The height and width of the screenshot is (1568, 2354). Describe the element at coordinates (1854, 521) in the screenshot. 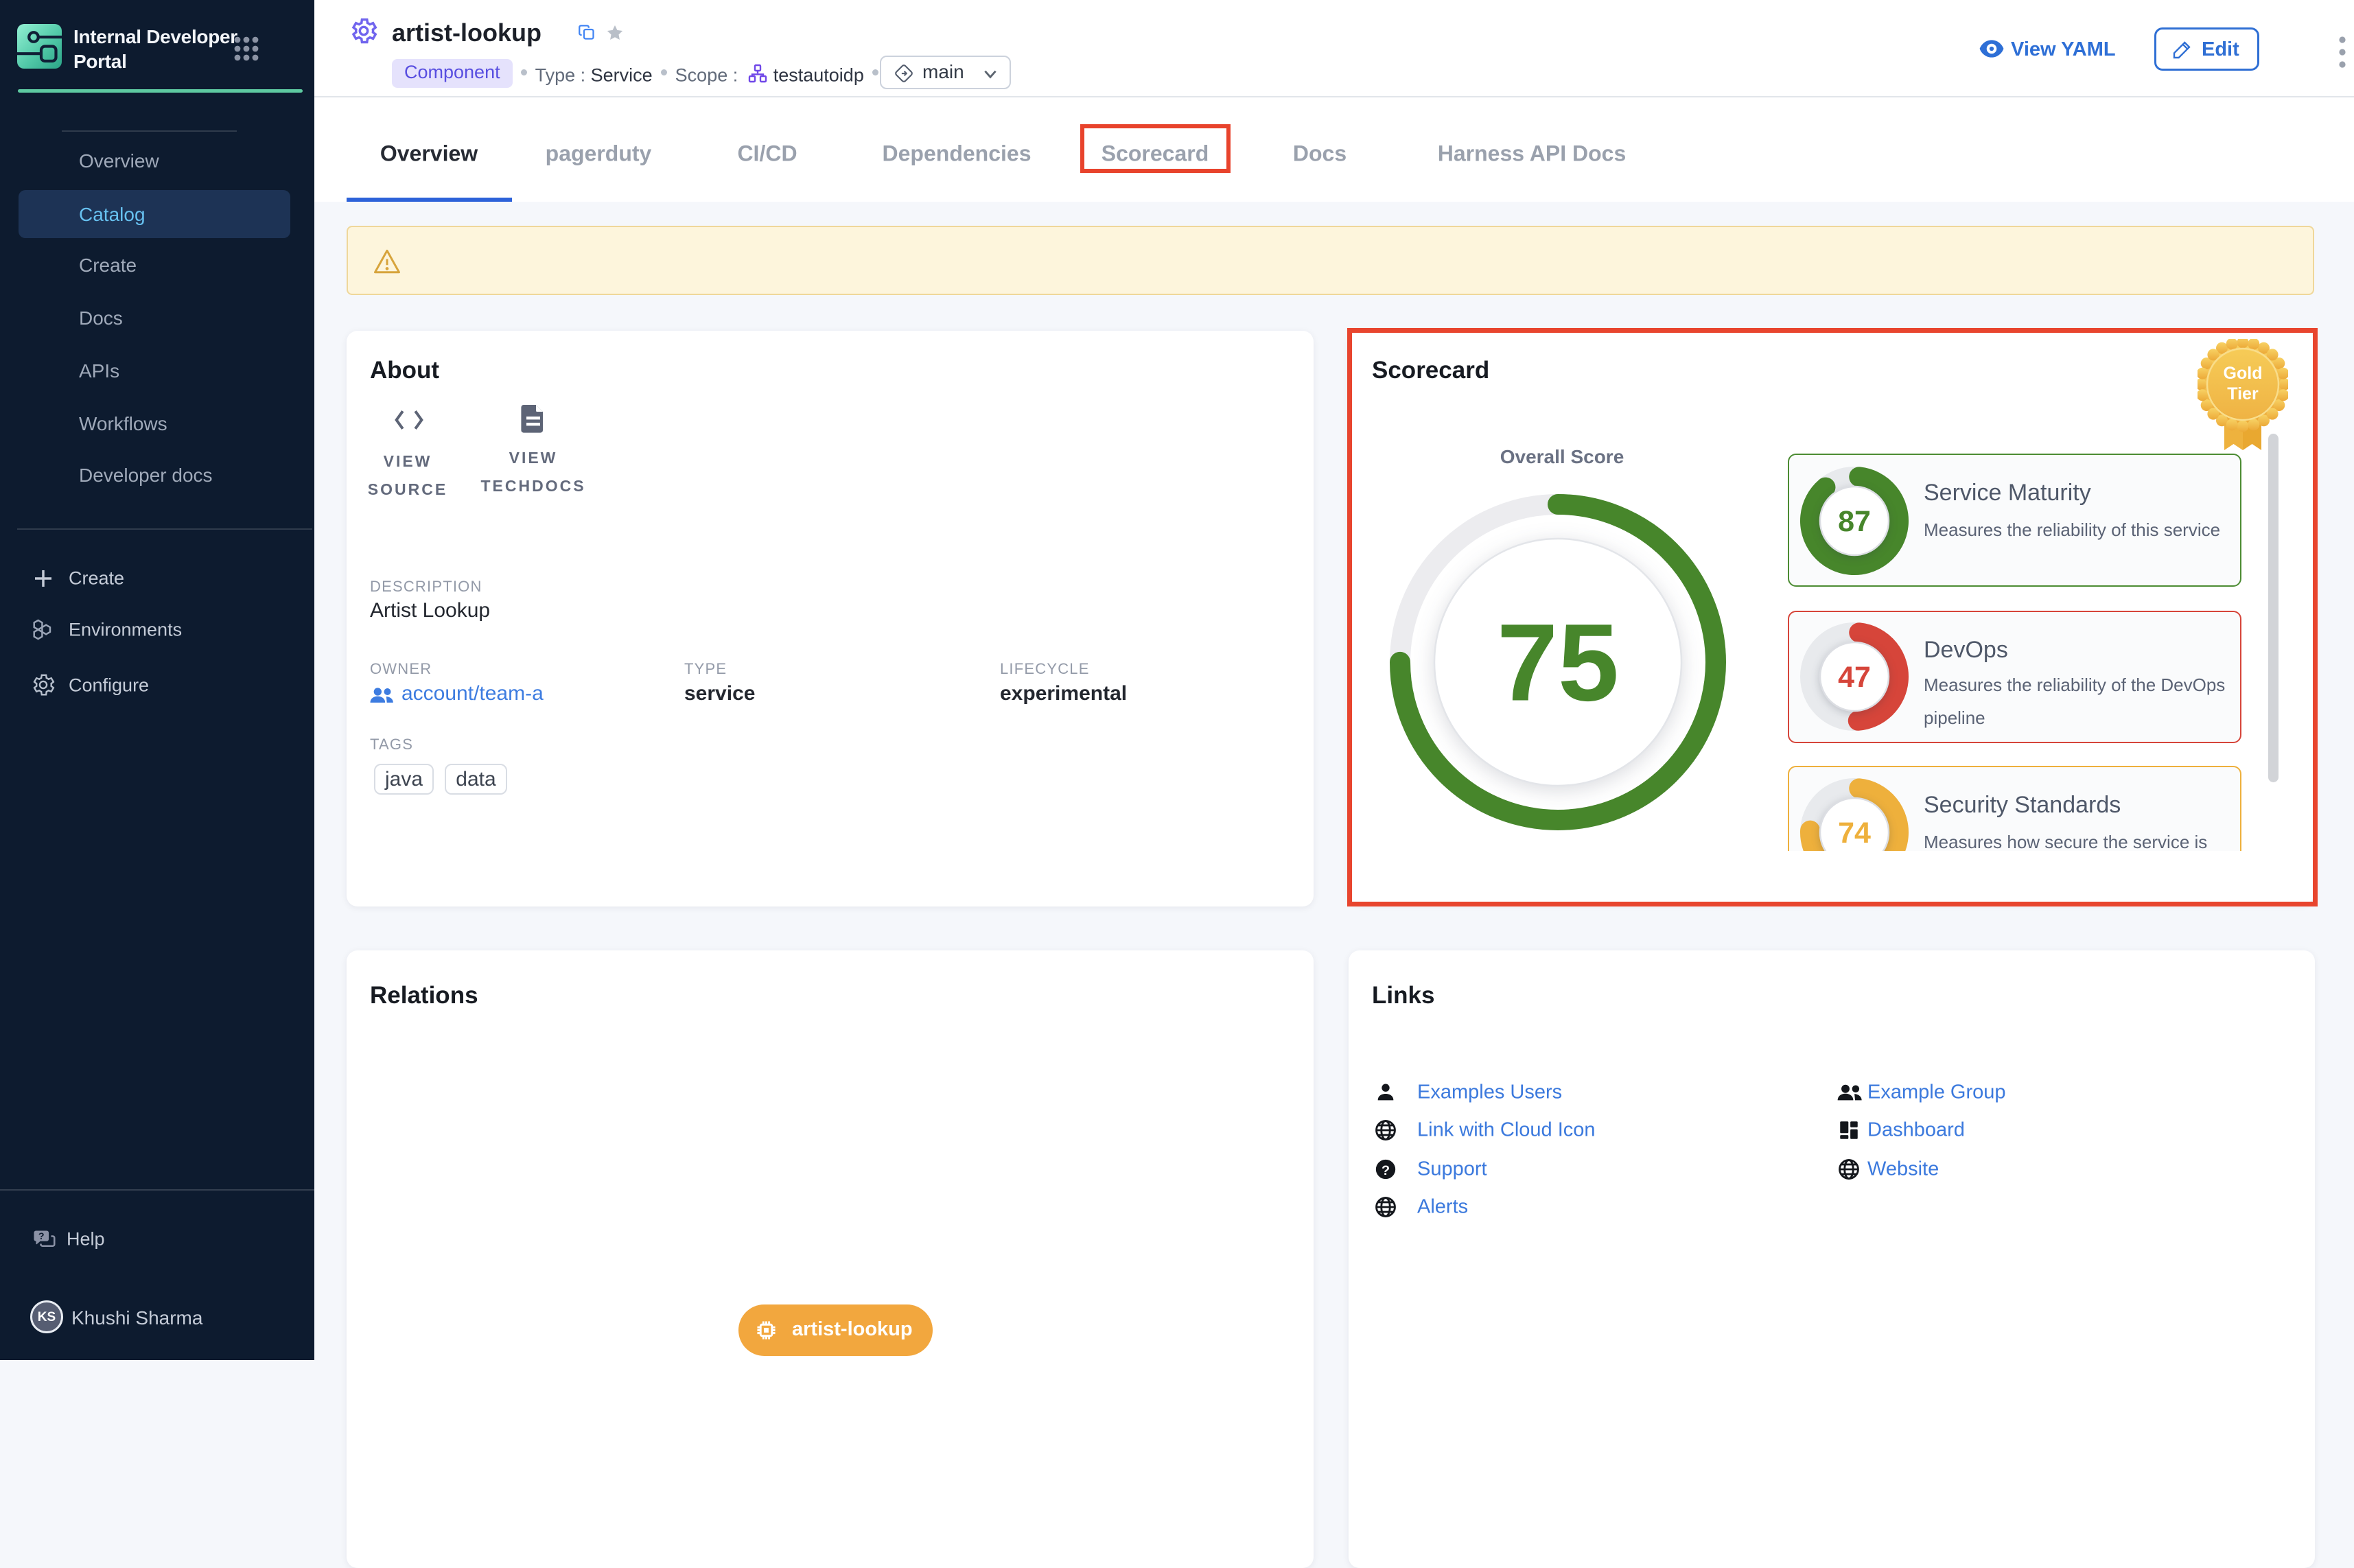

I see `svg-text: 87` at that location.